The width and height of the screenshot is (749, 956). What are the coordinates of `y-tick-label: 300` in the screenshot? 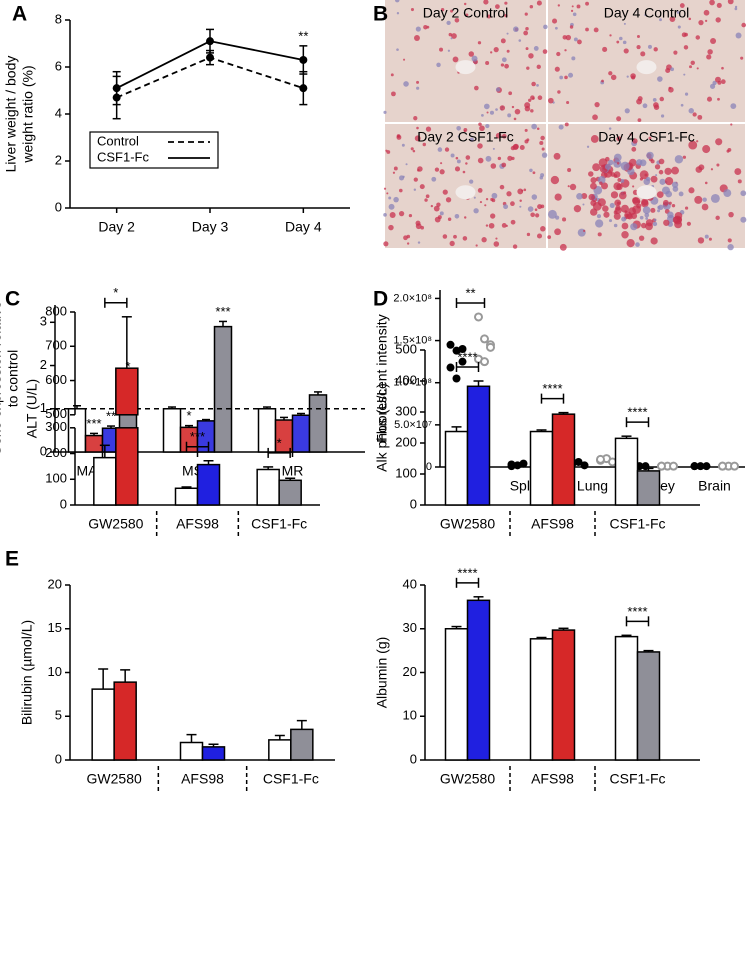 It's located at (56, 426).